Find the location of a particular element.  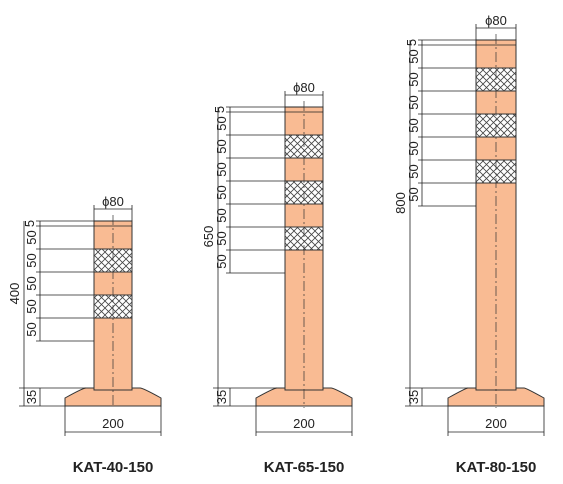

model-label: KAT-80-150 is located at coordinates (496, 467).